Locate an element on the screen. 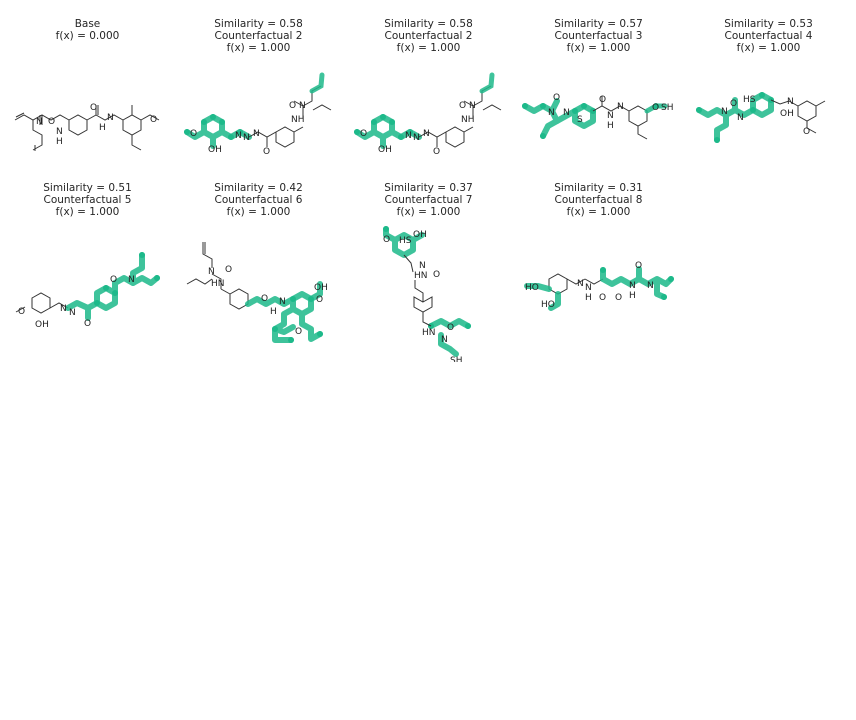 Image resolution: width=856 pixels, height=720 pixels. atom-label: S is located at coordinates (580, 120).